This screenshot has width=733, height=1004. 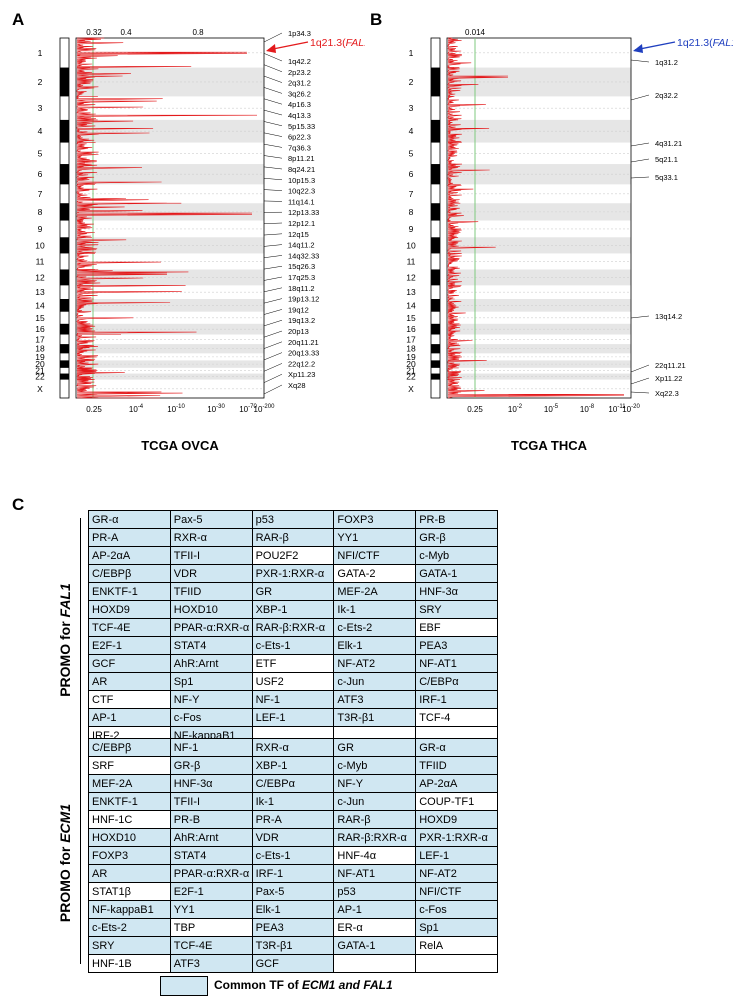 What do you see at coordinates (211, 927) in the screenshot?
I see `ecm1-tf-cell: TBP` at bounding box center [211, 927].